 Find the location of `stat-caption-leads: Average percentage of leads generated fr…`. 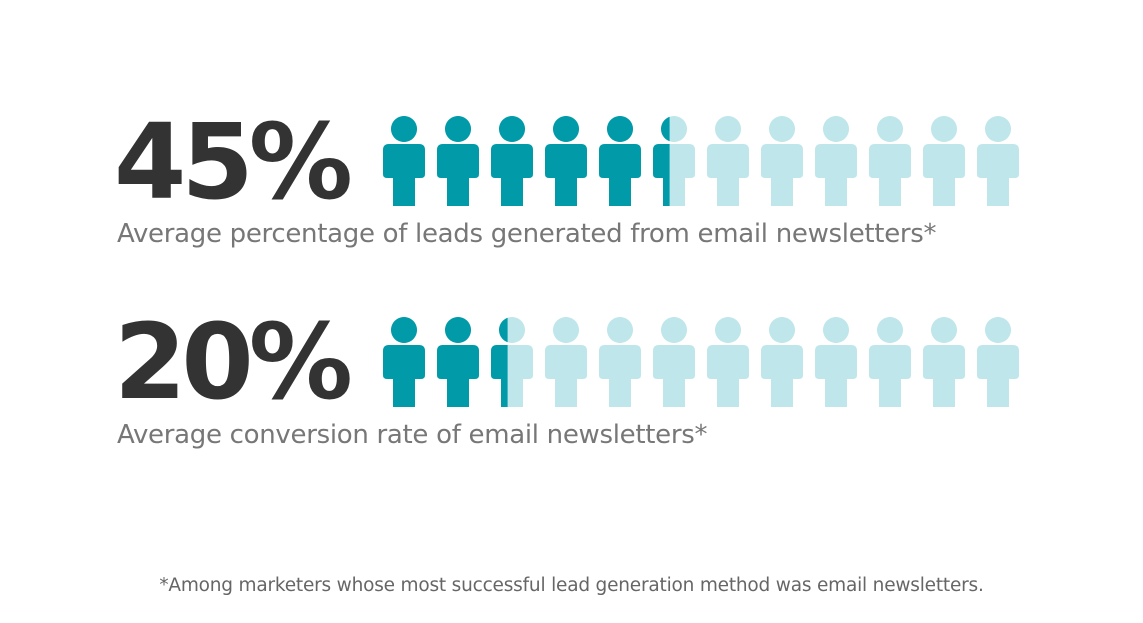

stat-caption-leads: Average percentage of leads generated fr… is located at coordinates (527, 234).